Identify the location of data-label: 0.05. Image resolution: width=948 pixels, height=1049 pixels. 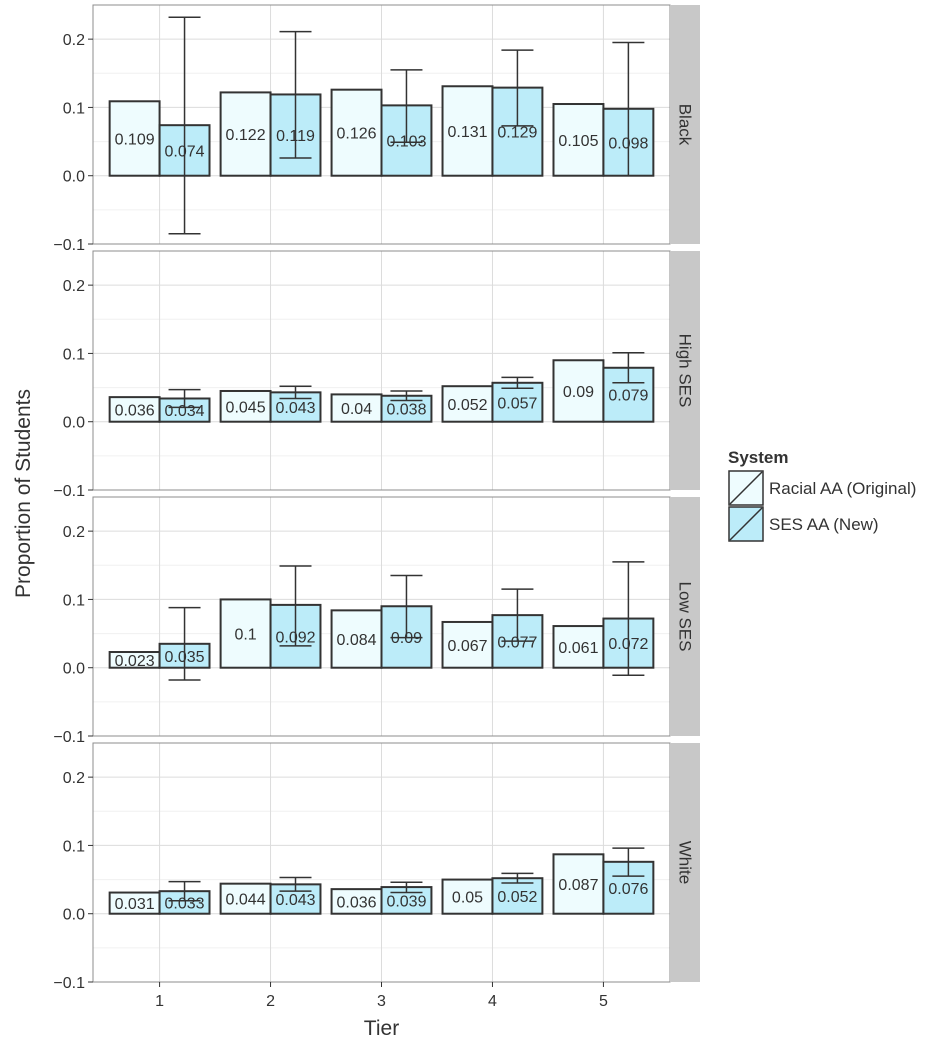
(467, 898).